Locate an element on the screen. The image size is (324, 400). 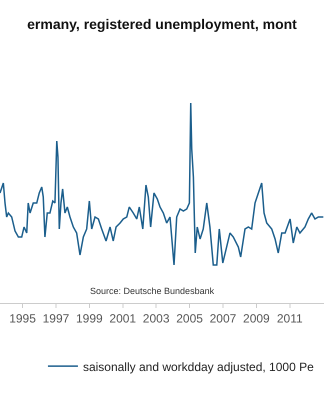
x-tick-label: 1999 is located at coordinates (90, 318).